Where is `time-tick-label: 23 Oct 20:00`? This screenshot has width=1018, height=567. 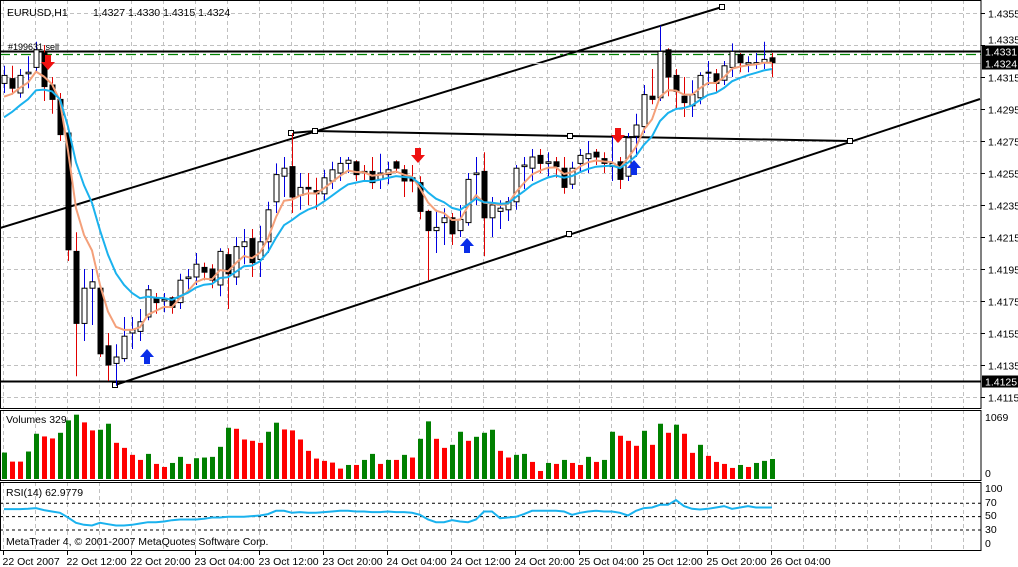 time-tick-label: 23 Oct 20:00 is located at coordinates (353, 561).